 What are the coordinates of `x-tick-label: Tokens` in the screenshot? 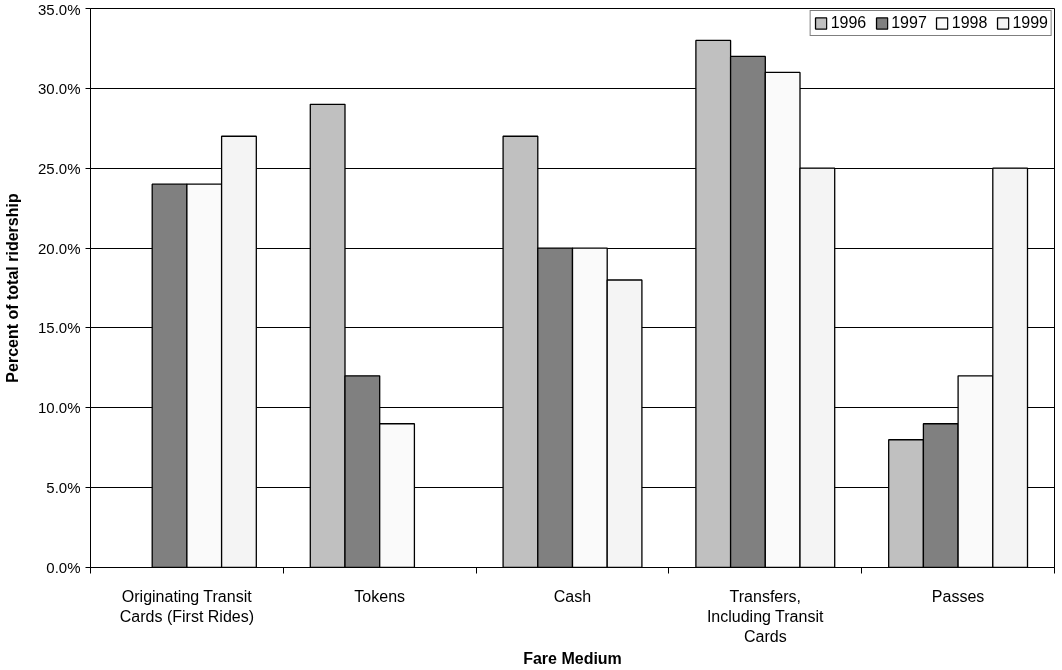 It's located at (380, 596).